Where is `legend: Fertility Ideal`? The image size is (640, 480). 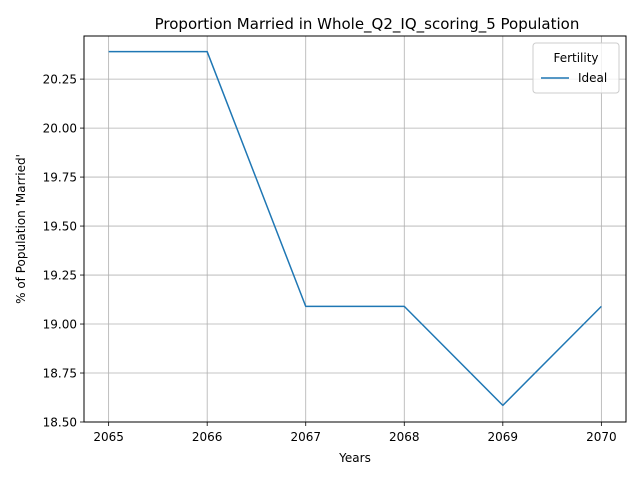
legend: Fertility Ideal is located at coordinates (576, 68).